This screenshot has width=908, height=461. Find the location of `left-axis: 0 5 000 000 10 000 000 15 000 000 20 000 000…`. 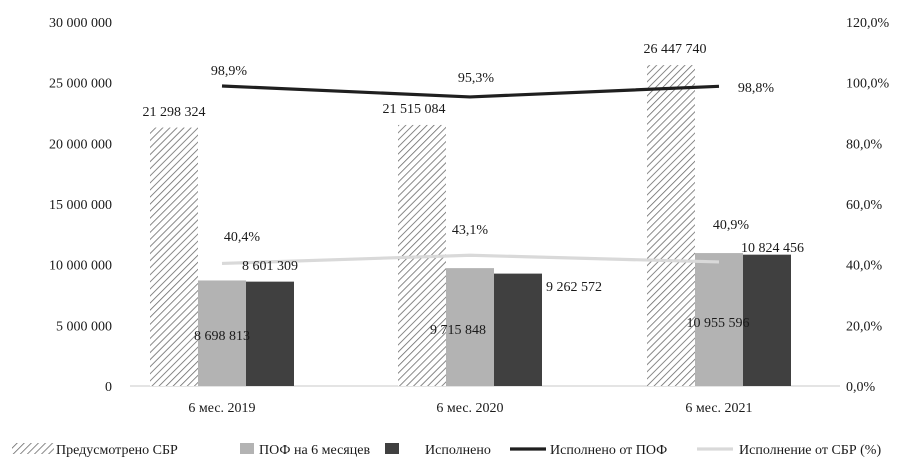

left-axis: 0 5 000 000 10 000 000 15 000 000 20 000 000… is located at coordinates (80, 205).